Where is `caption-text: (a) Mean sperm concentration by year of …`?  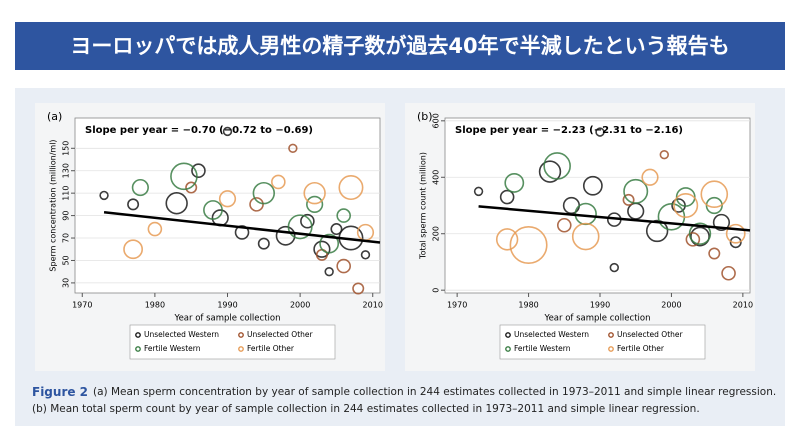 caption-text: (a) Mean sperm concentration by year of … is located at coordinates (434, 392).